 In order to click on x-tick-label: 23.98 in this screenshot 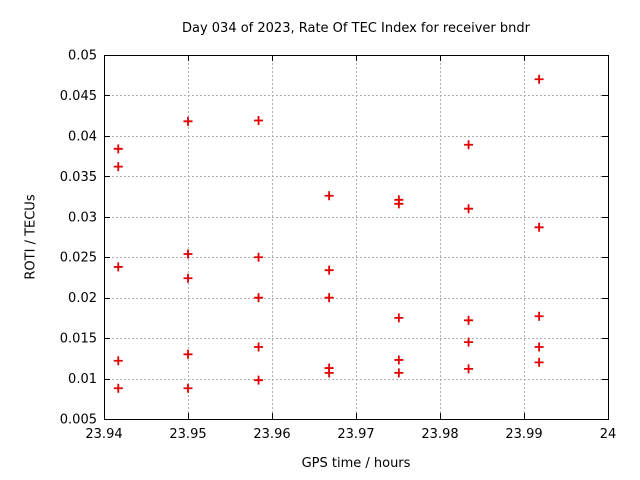, I will do `click(439, 434)`.